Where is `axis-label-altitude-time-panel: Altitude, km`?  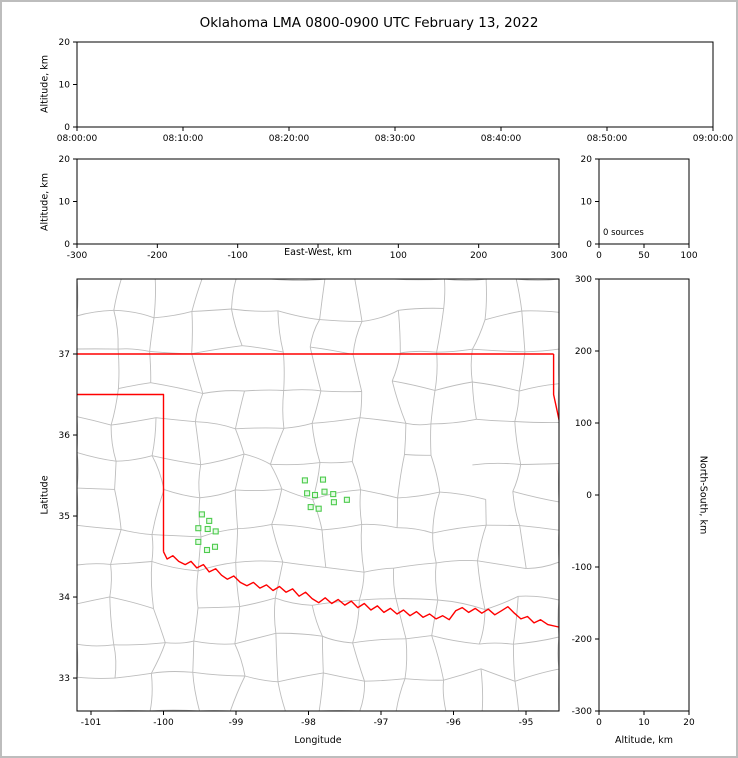
axis-label-altitude-time-panel: Altitude, km is located at coordinates (45, 84).